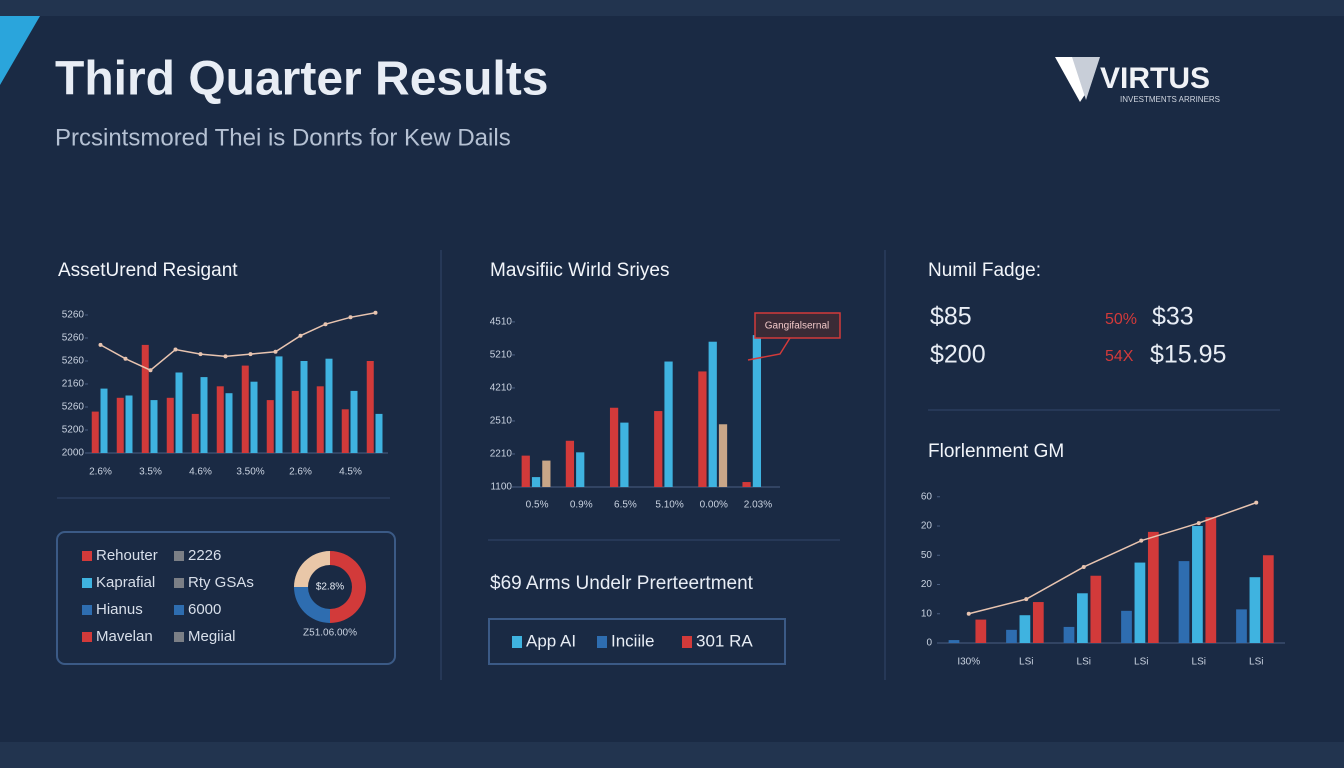 The image size is (1344, 768). I want to click on pie-center-label: $2.8%, so click(330, 587).